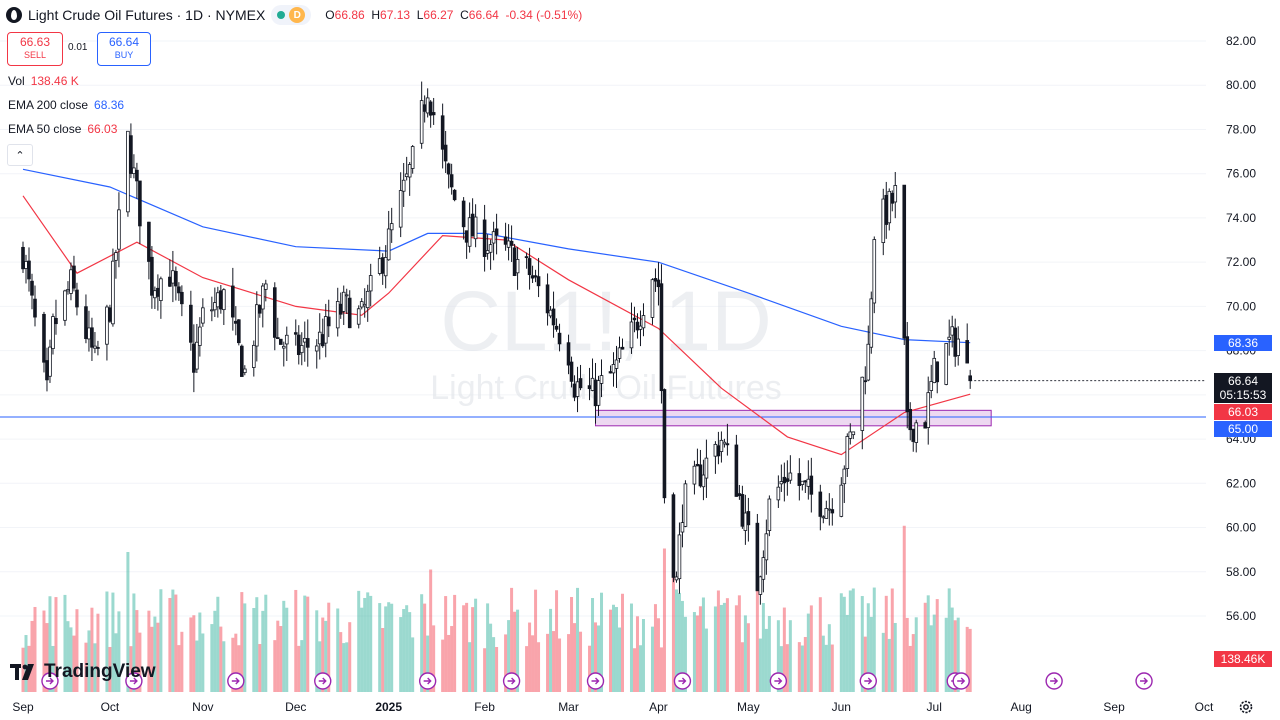 Image resolution: width=1280 pixels, height=720 pixels. What do you see at coordinates (83, 672) in the screenshot?
I see `tradingview-logo: TradingView` at bounding box center [83, 672].